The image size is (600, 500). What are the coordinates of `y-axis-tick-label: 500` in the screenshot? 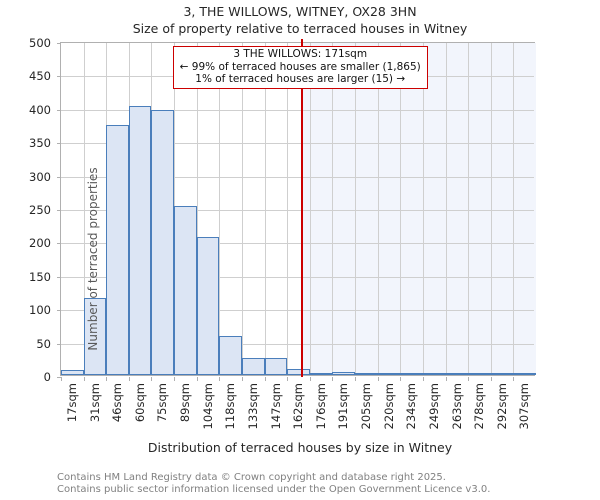 It's located at (40, 43).